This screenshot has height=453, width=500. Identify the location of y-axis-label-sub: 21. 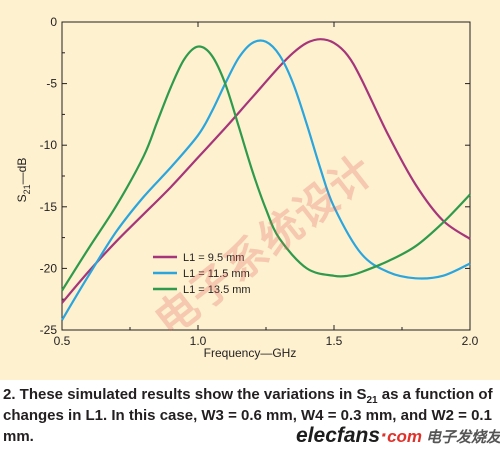
(27, 189).